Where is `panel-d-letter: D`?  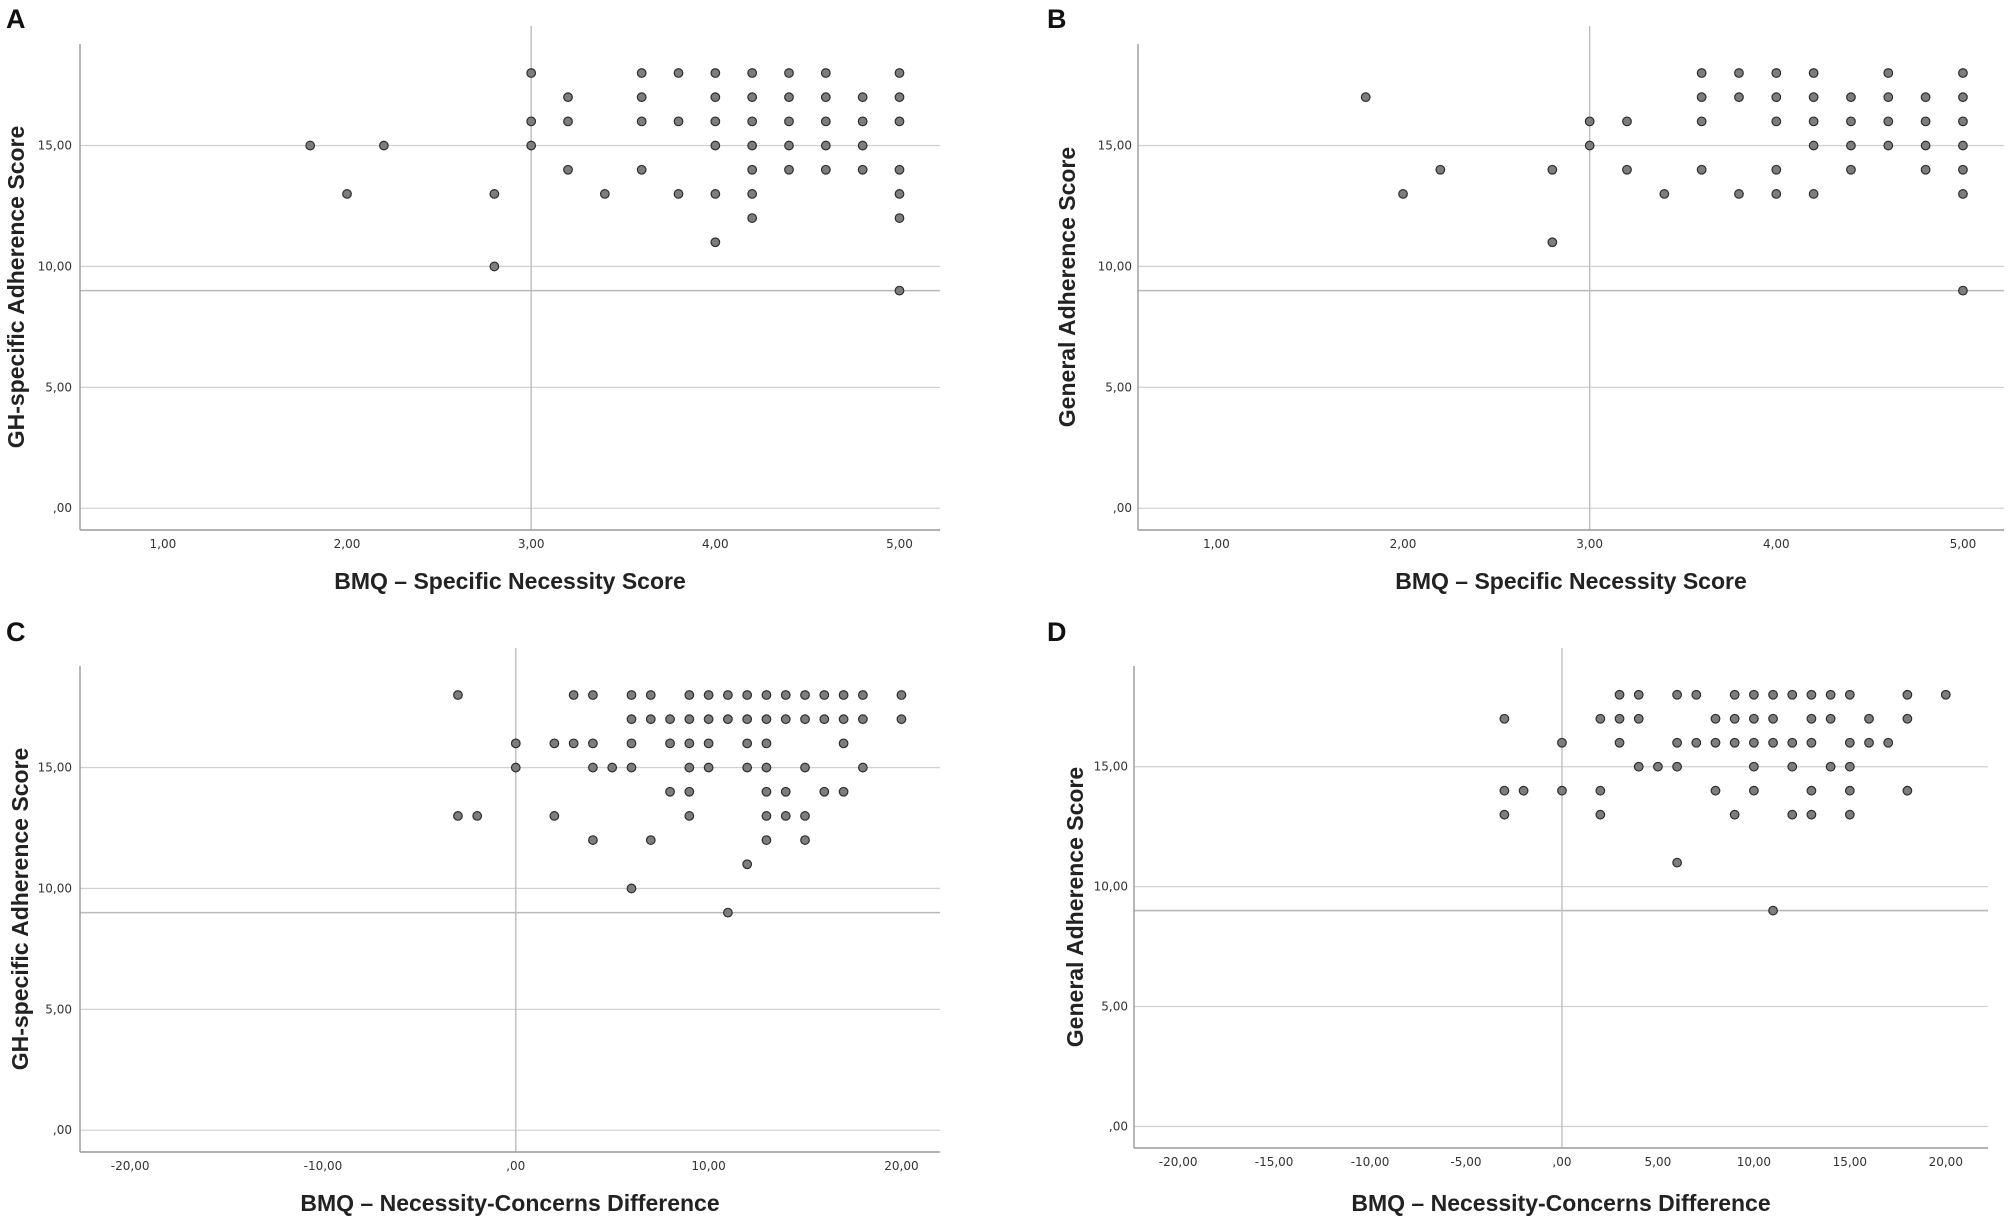 panel-d-letter: D is located at coordinates (1057, 632).